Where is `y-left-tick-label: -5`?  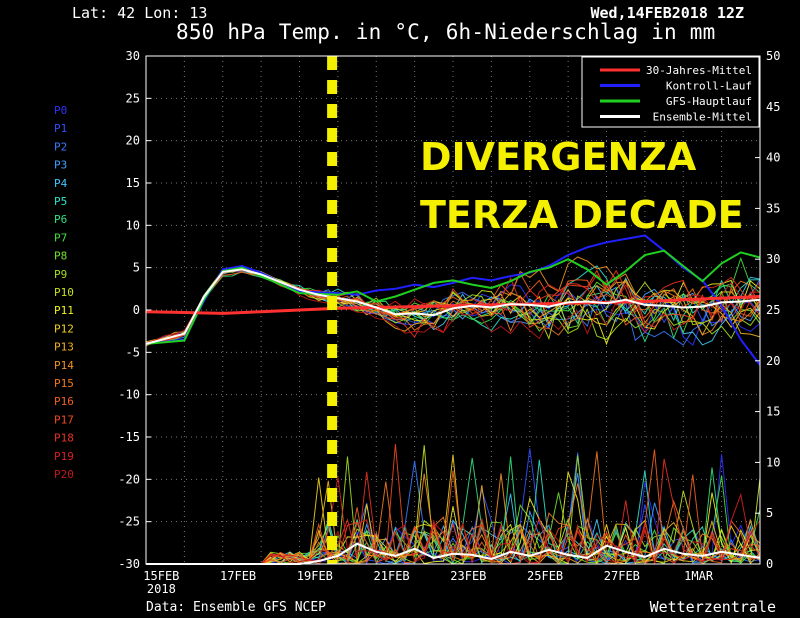
y-left-tick-label: -5 is located at coordinates (133, 352).